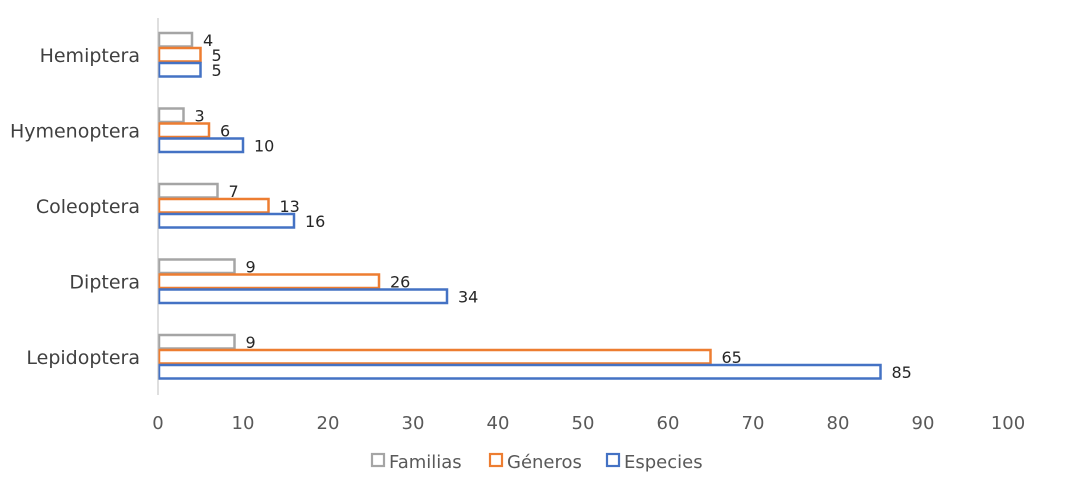  I want to click on legend-swatch-especies, so click(613, 460).